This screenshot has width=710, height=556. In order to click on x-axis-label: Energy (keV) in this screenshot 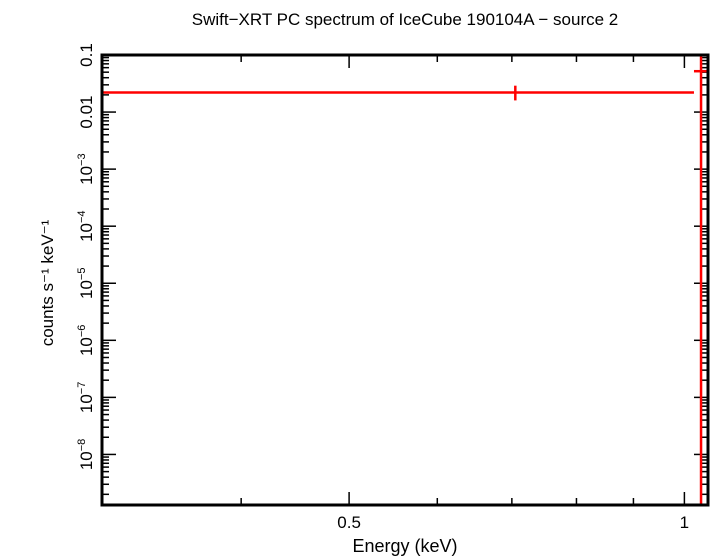, I will do `click(404, 546)`.